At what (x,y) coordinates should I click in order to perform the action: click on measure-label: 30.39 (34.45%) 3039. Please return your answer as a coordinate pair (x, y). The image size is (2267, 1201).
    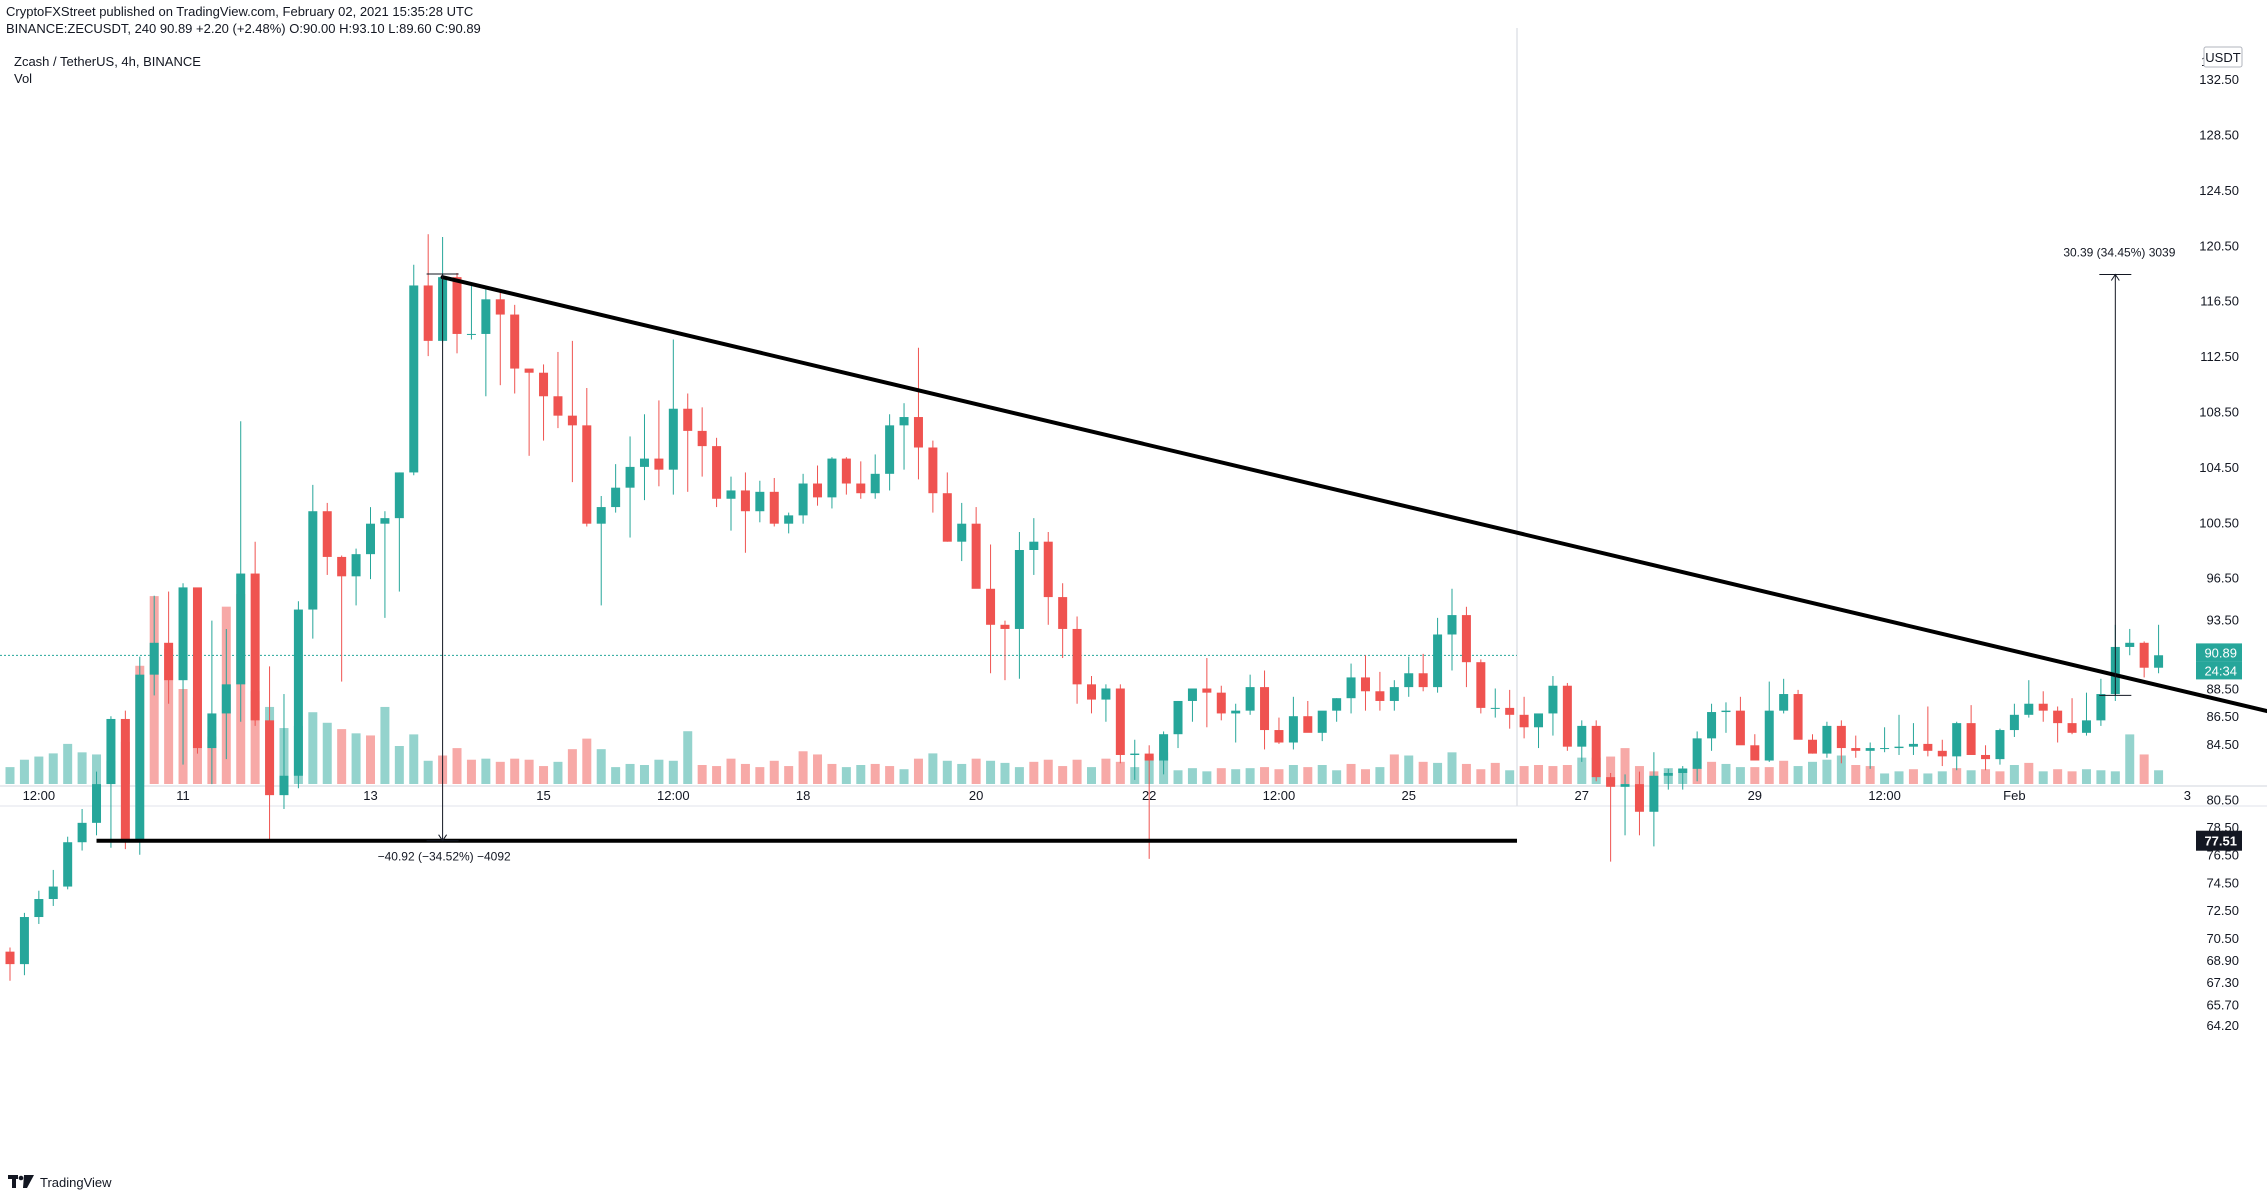
    Looking at the image, I should click on (2119, 253).